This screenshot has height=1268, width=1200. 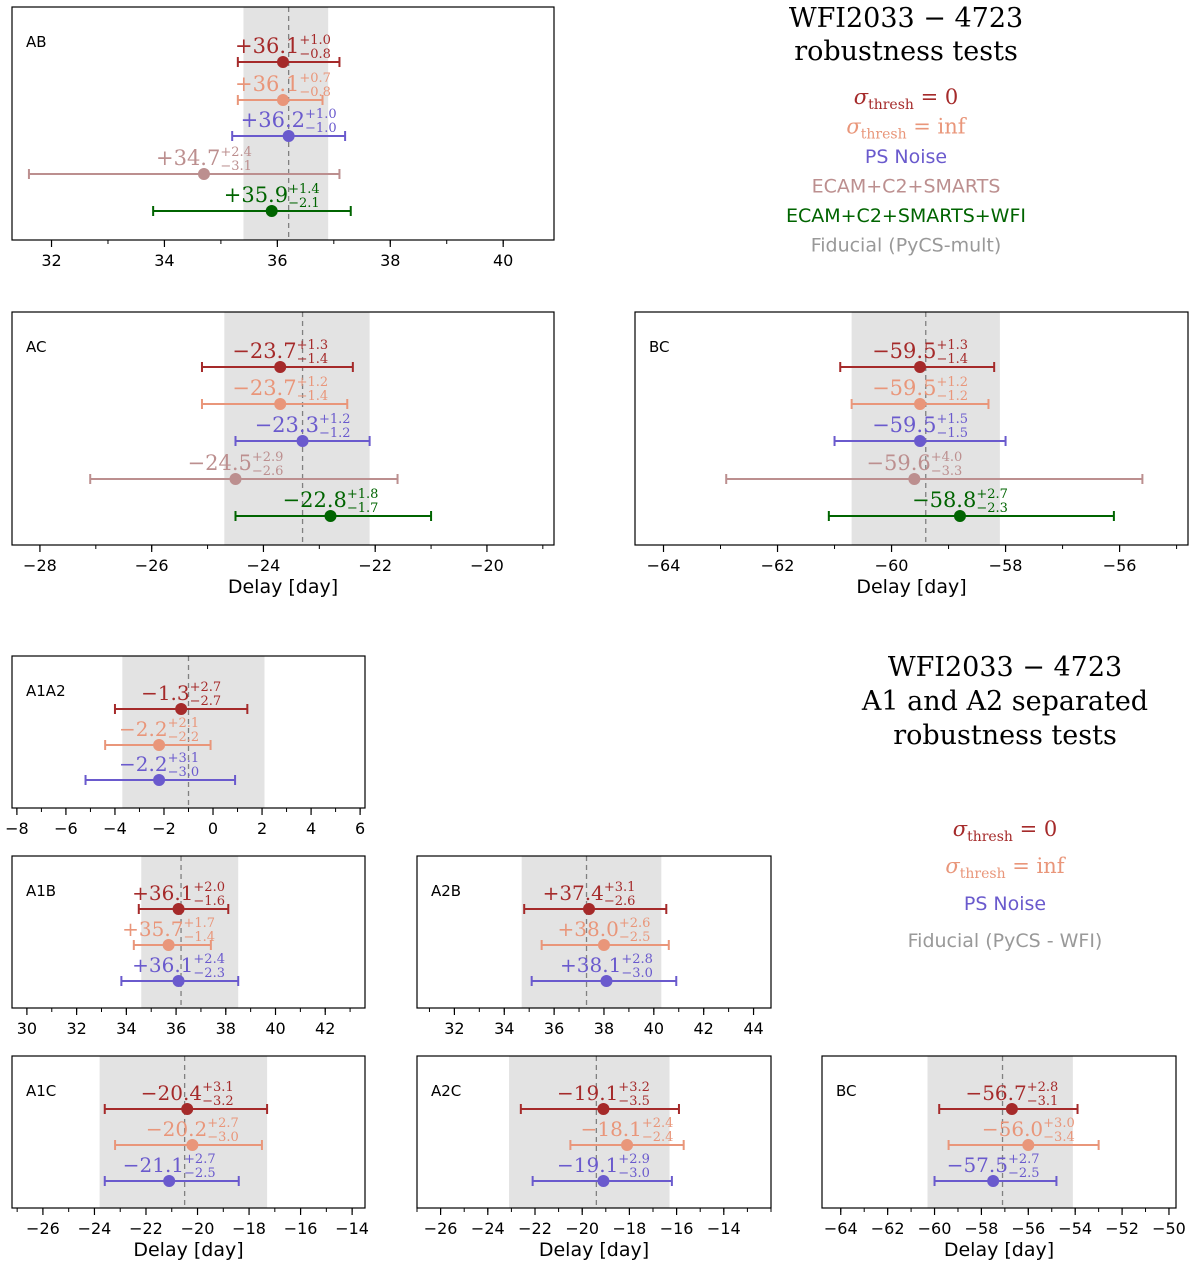 I want to click on value-text: +38.1, so click(x=590, y=965).